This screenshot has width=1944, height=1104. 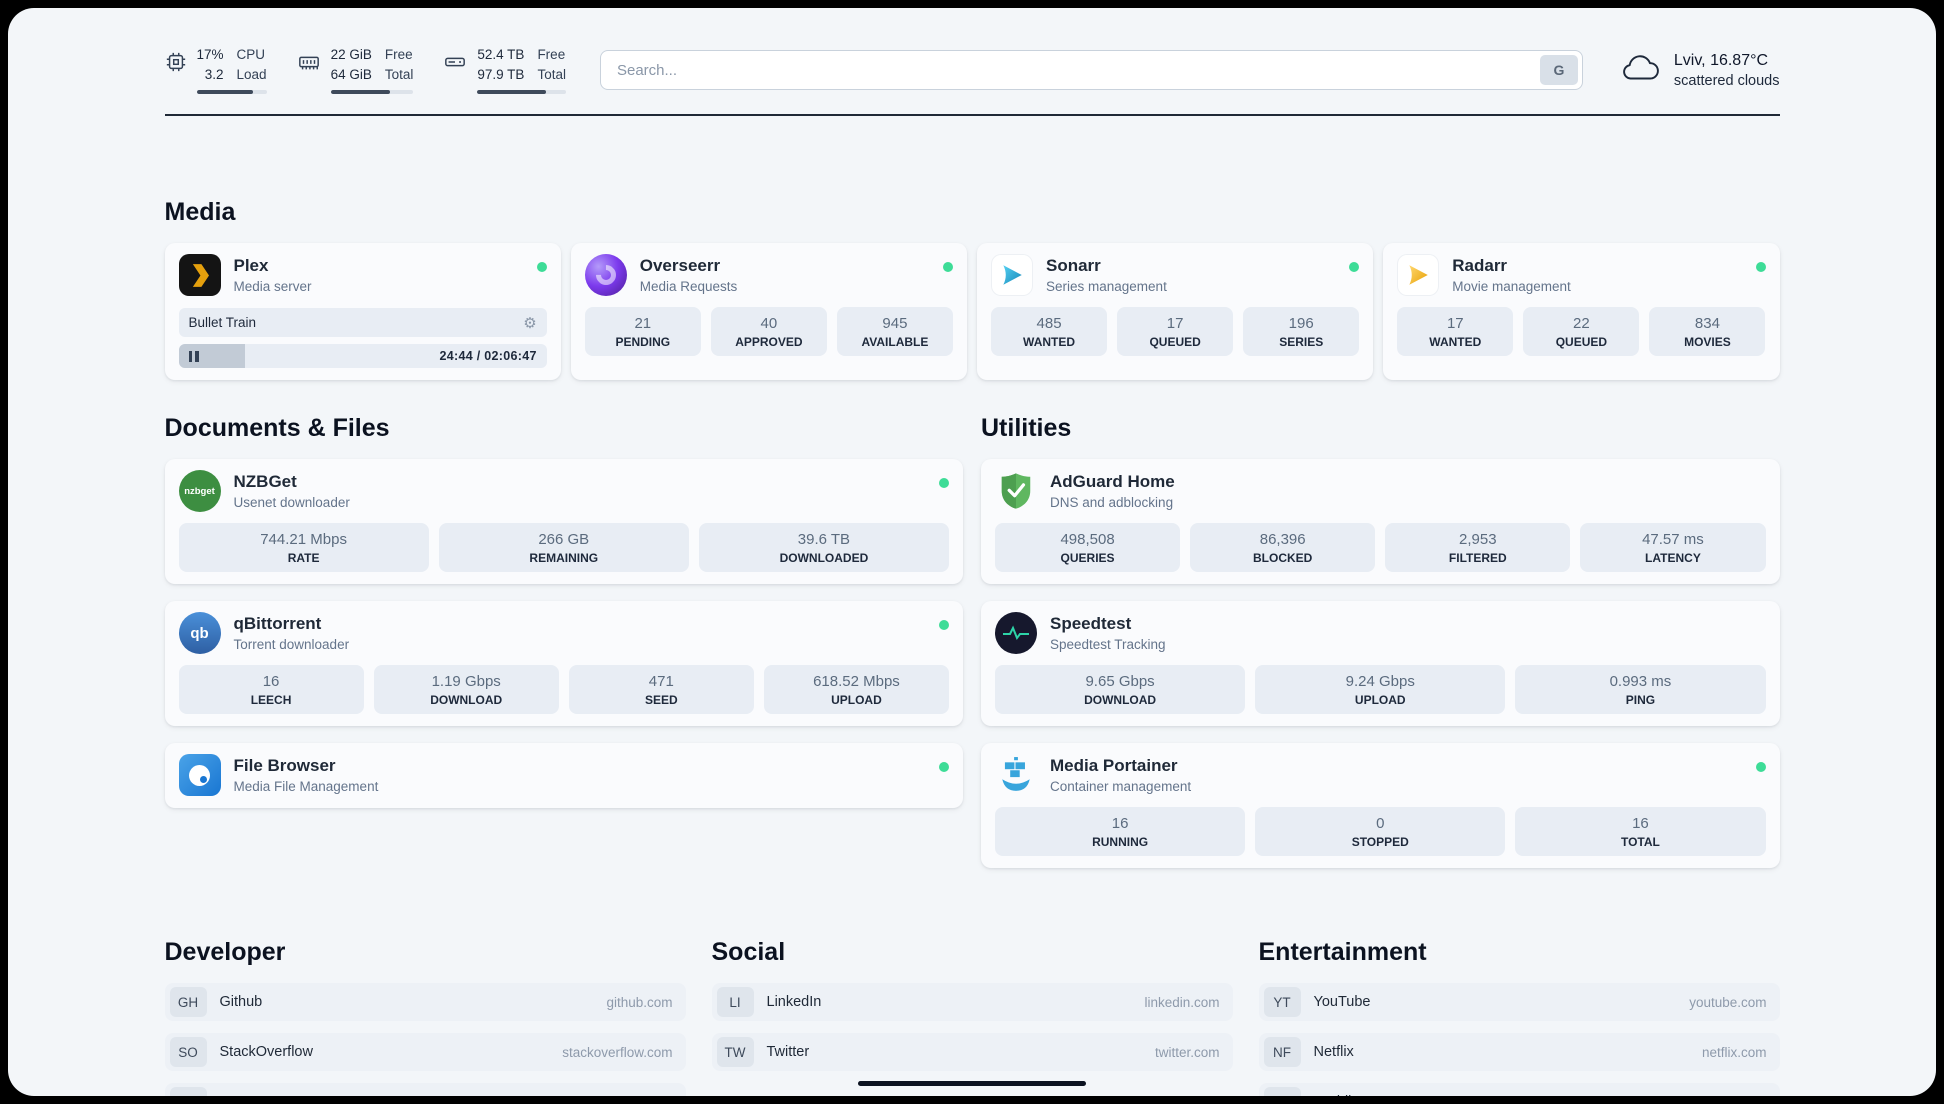 I want to click on stat-latency: 47.57 ms LATENCY, so click(x=1673, y=548).